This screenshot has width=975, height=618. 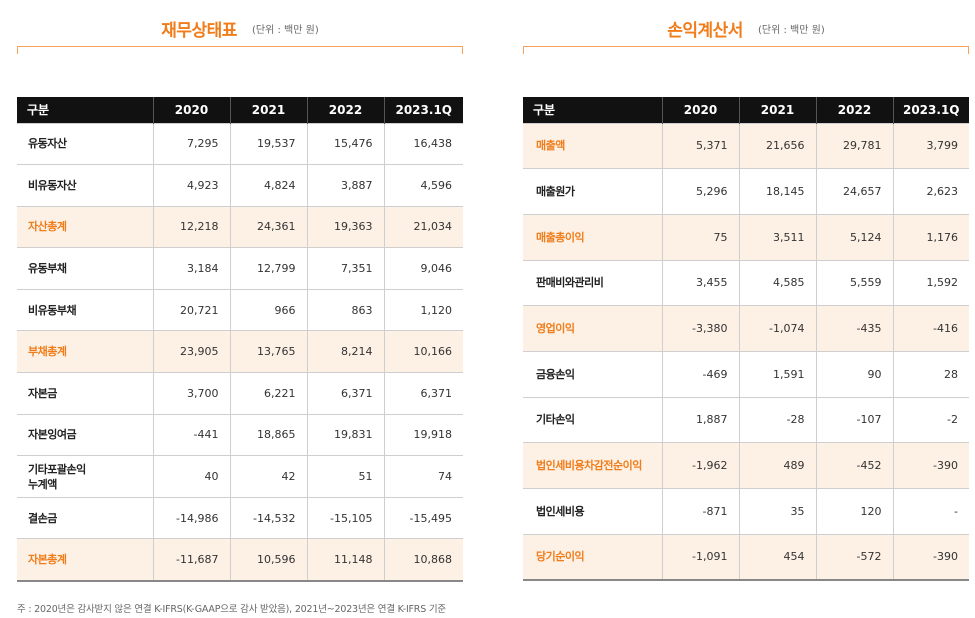 What do you see at coordinates (345, 476) in the screenshot?
I see `value-cell: 51` at bounding box center [345, 476].